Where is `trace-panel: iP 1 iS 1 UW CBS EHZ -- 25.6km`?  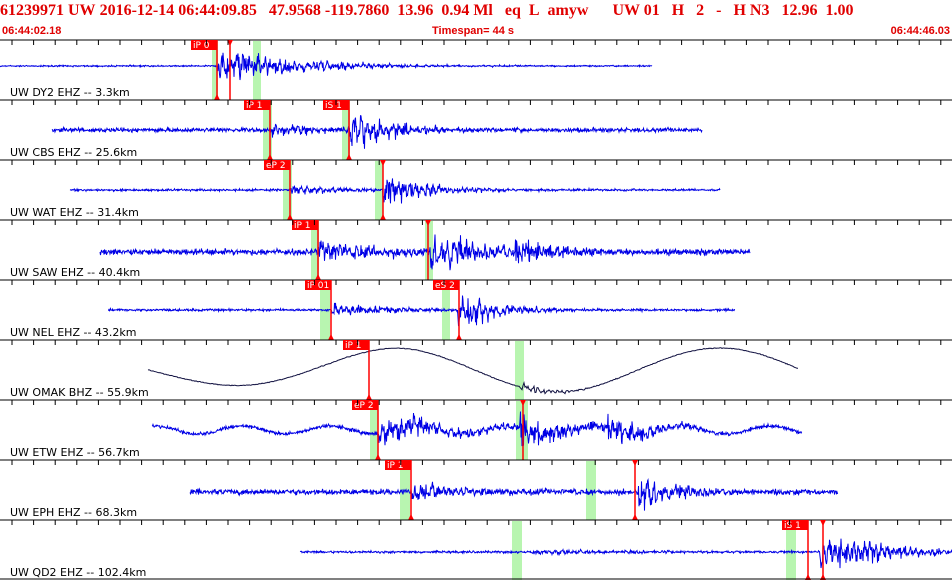 trace-panel: iP 1 iS 1 UW CBS EHZ -- 25.6km is located at coordinates (476, 129).